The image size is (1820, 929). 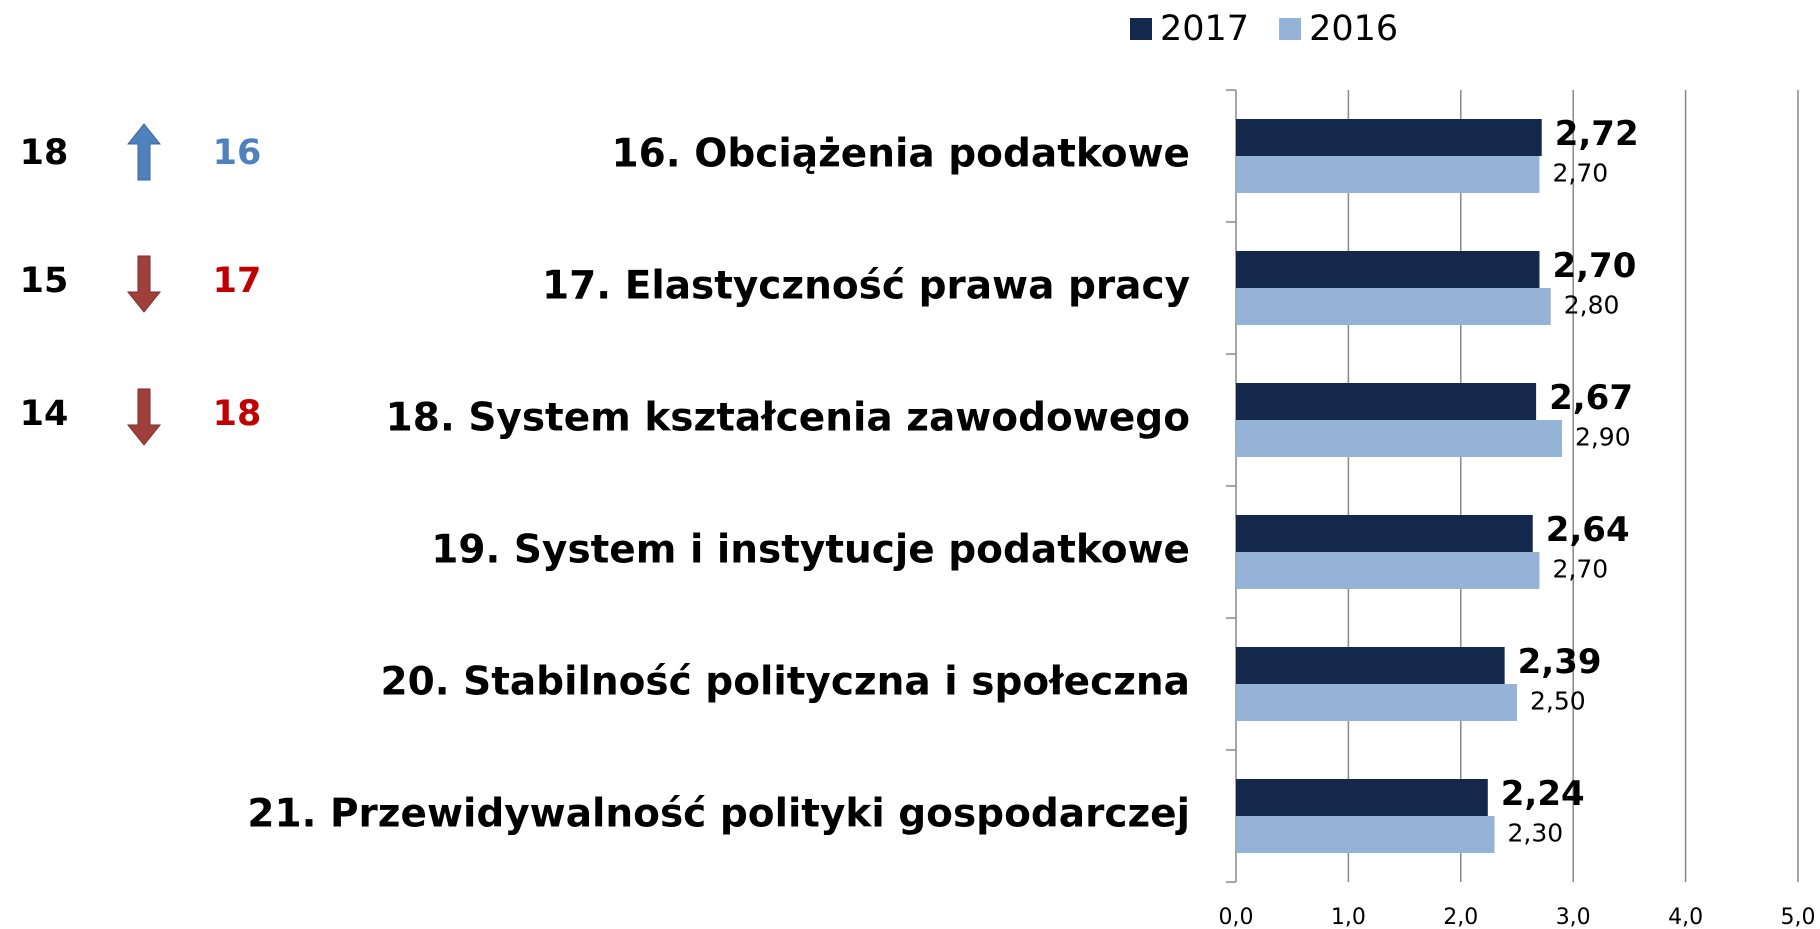 I want to click on x-tick-label: 4,0, so click(x=1685, y=917).